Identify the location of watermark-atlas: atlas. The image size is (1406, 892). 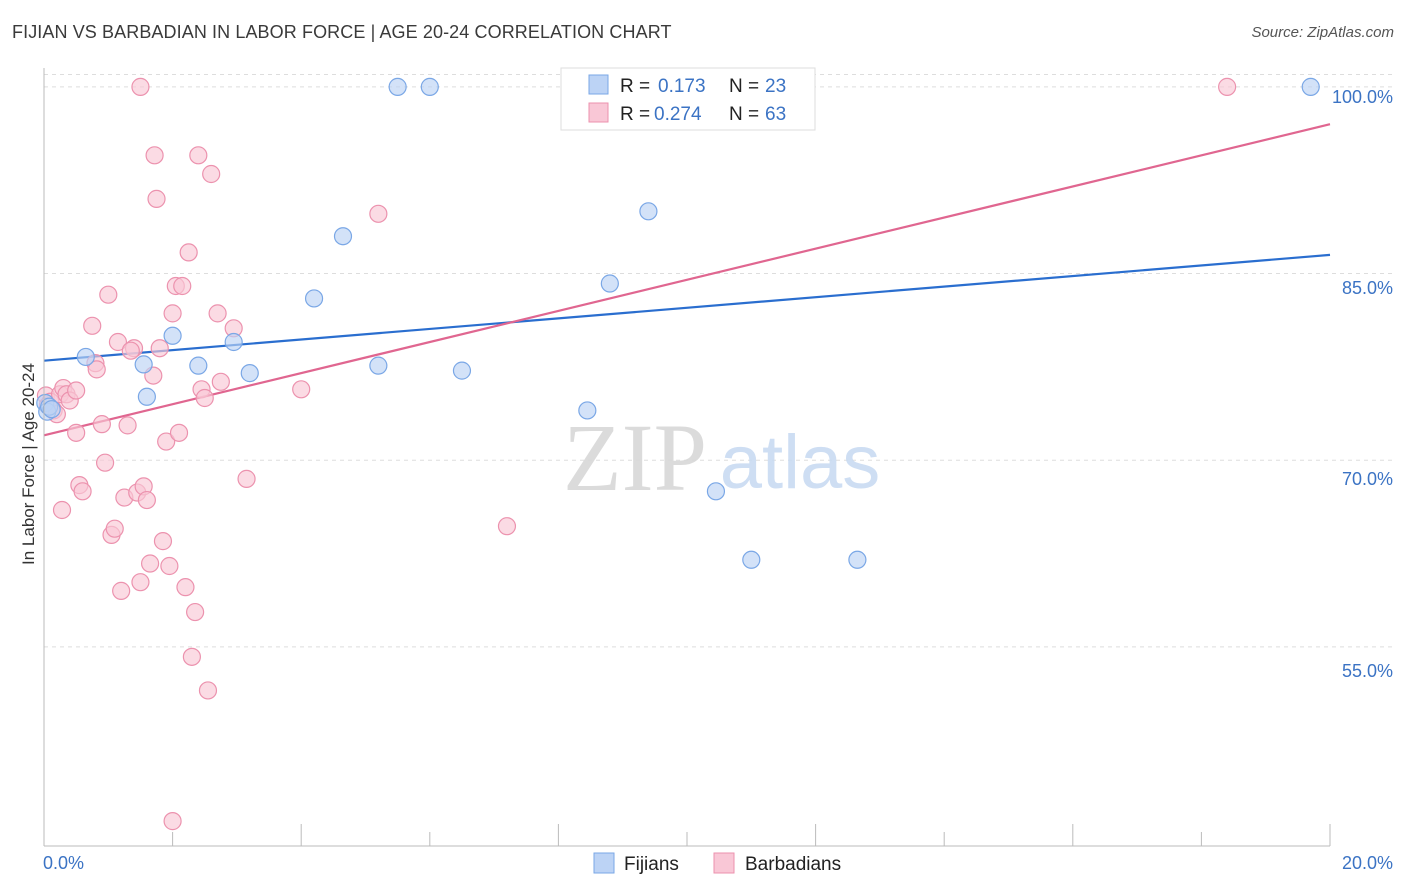
(800, 462).